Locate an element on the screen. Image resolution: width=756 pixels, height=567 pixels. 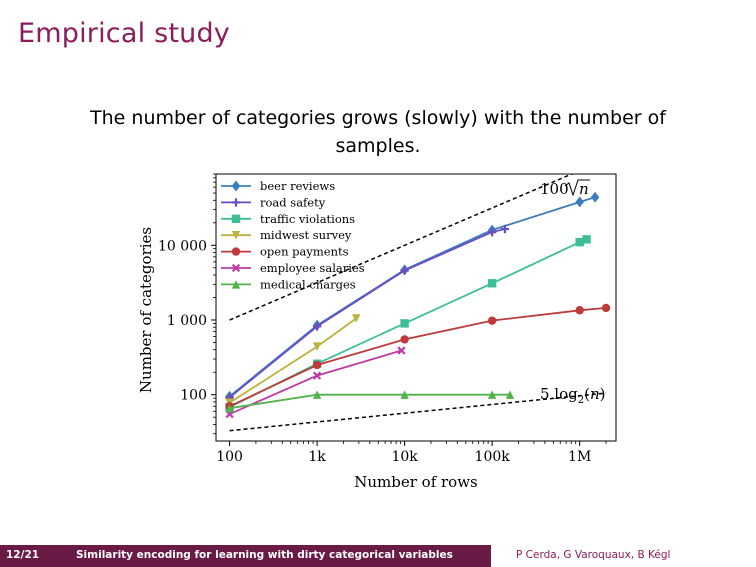
y-axis-label: Number of categories is located at coordinates (146, 310).